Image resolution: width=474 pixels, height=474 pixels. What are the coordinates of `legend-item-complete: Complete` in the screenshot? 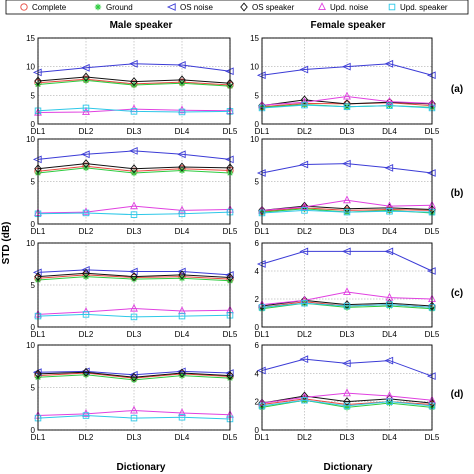 It's located at (43, 7).